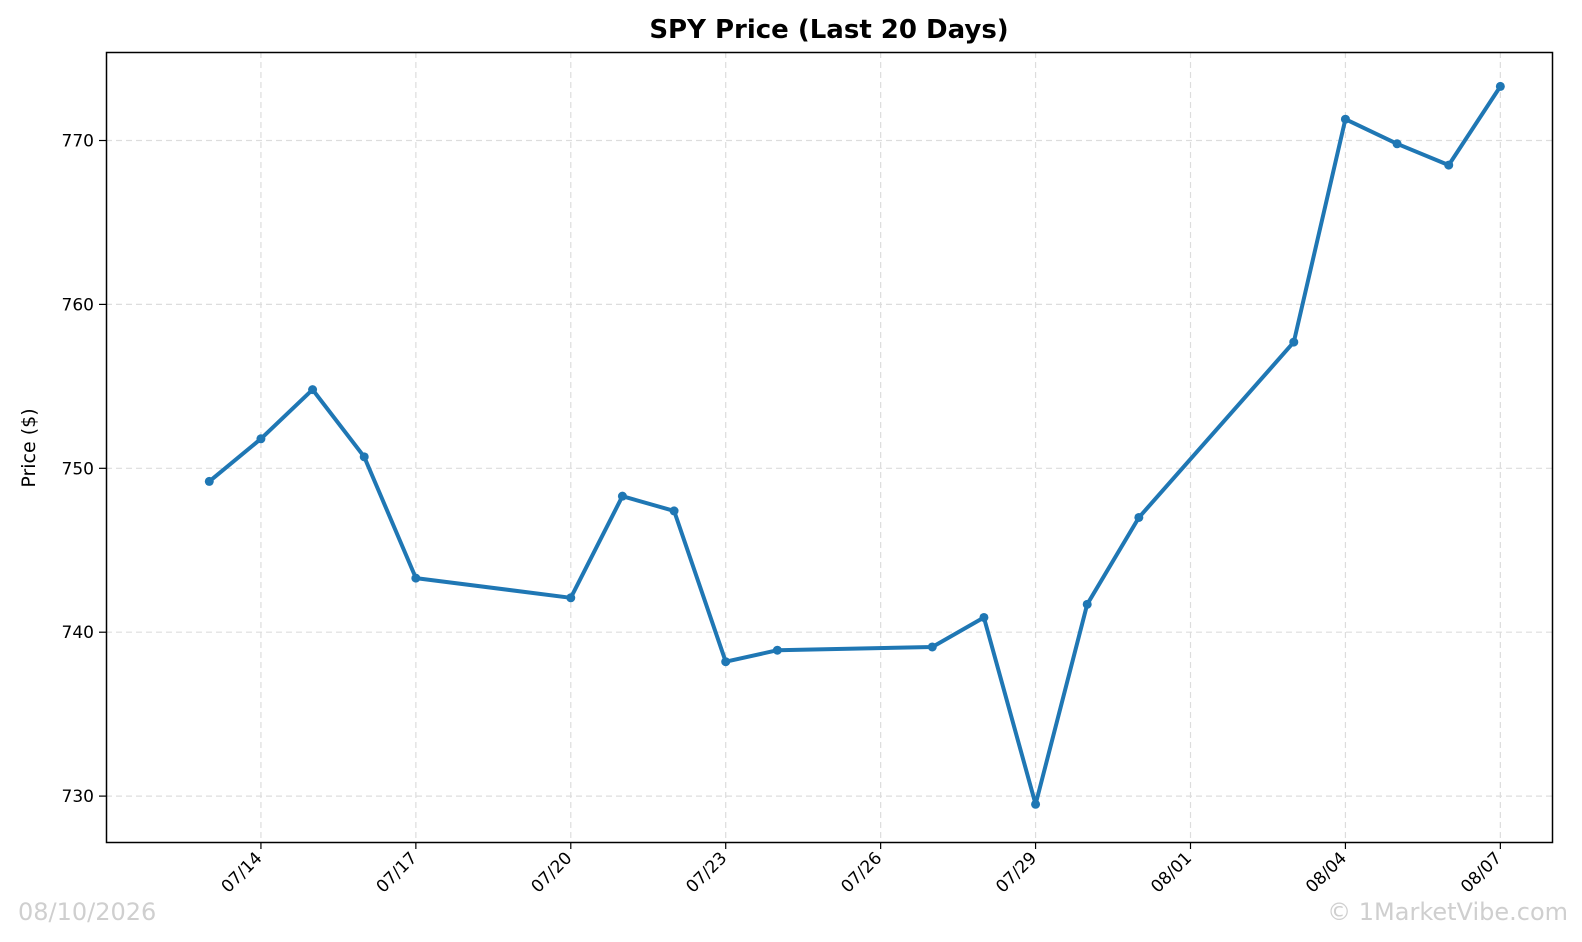 This screenshot has height=942, width=1582. Describe the element at coordinates (78, 633) in the screenshot. I see `y-tick-label: 740` at that location.